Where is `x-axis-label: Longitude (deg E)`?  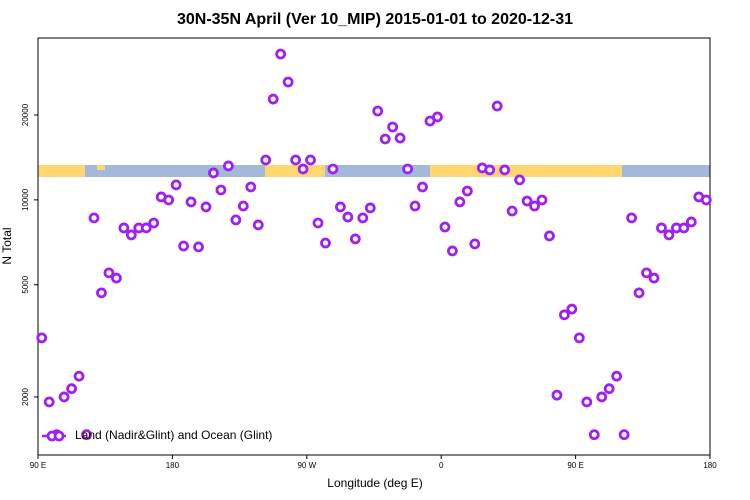 x-axis-label: Longitude (deg E) is located at coordinates (374, 483).